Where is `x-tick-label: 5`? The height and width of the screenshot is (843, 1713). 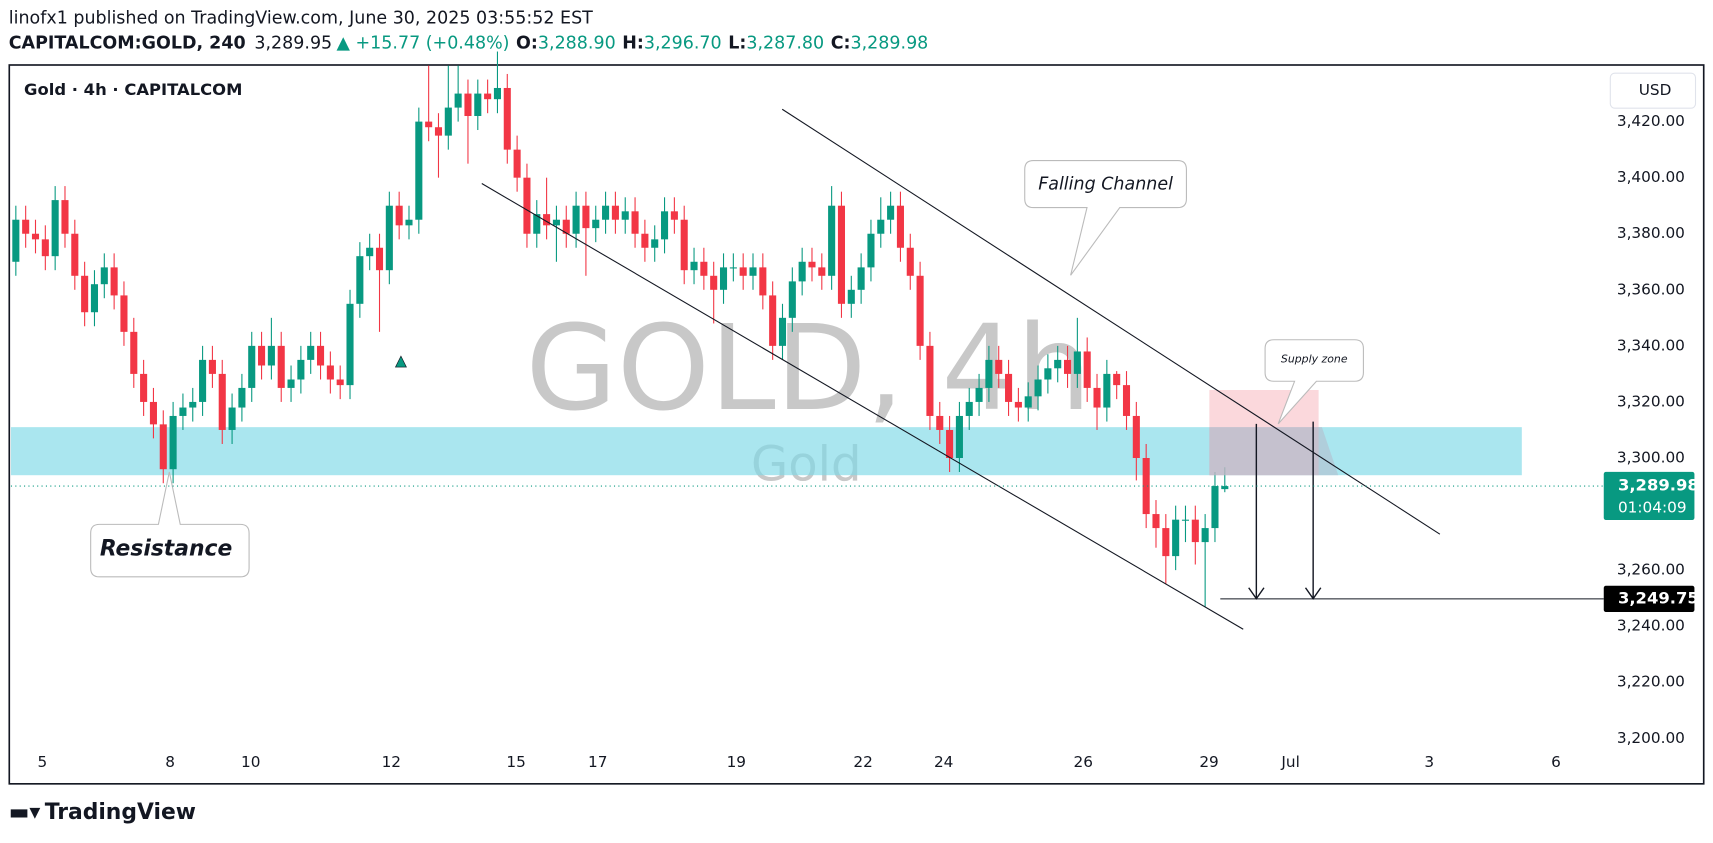 x-tick-label: 5 is located at coordinates (43, 762).